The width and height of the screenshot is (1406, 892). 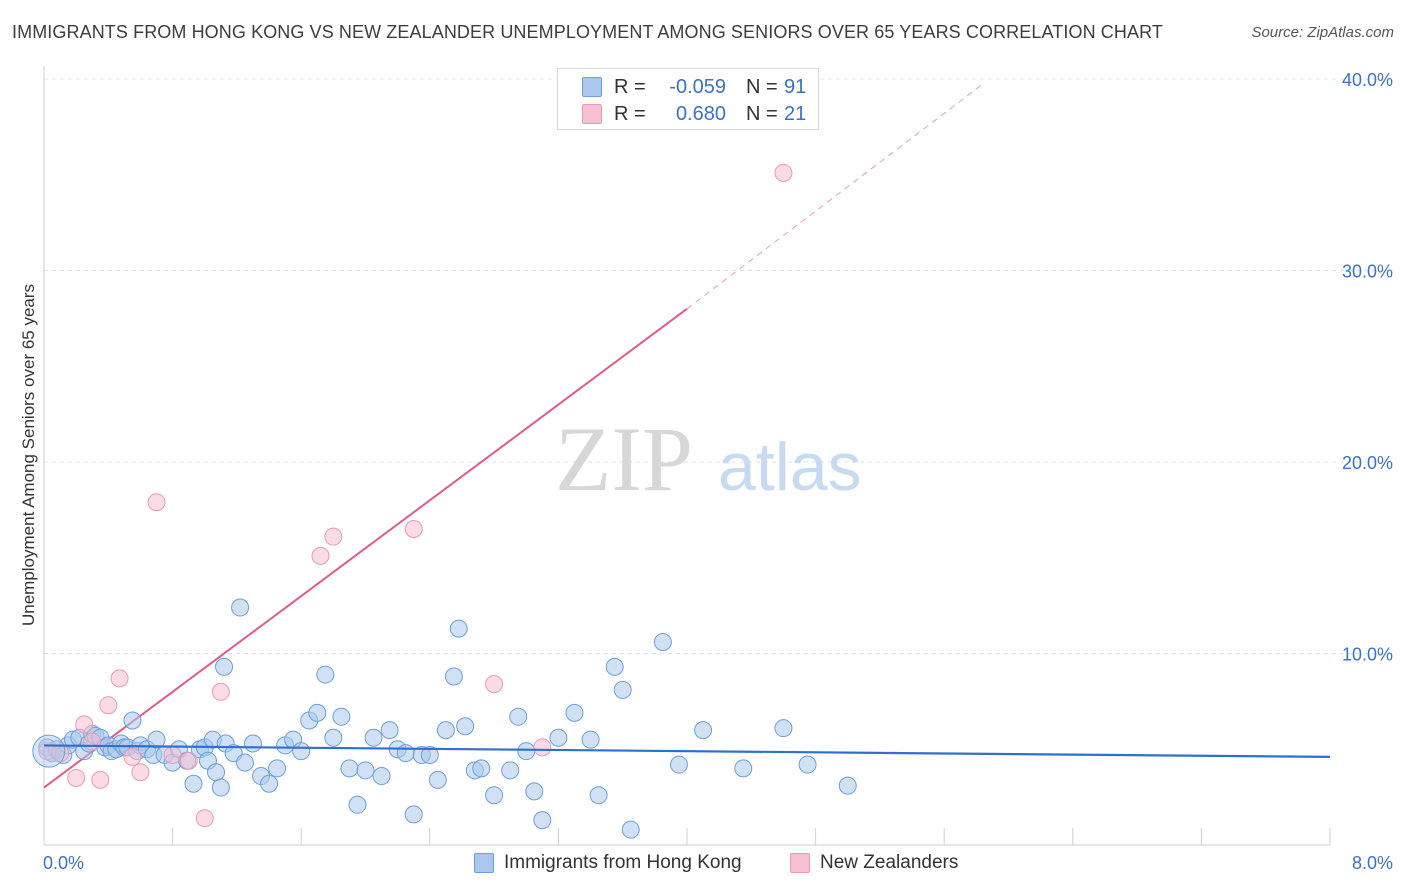 What do you see at coordinates (697, 86) in the screenshot?
I see `legend-r-value: -0.059` at bounding box center [697, 86].